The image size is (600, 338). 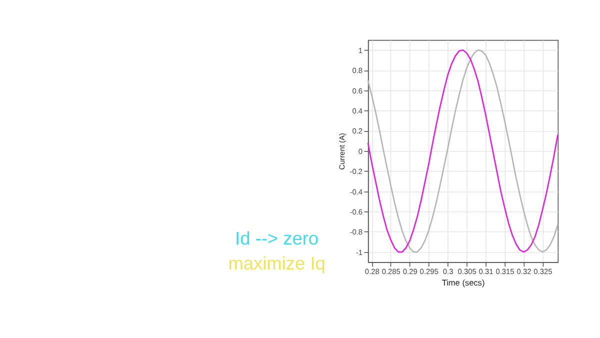 I want to click on y-tick-label: -0.4, so click(x=356, y=191).